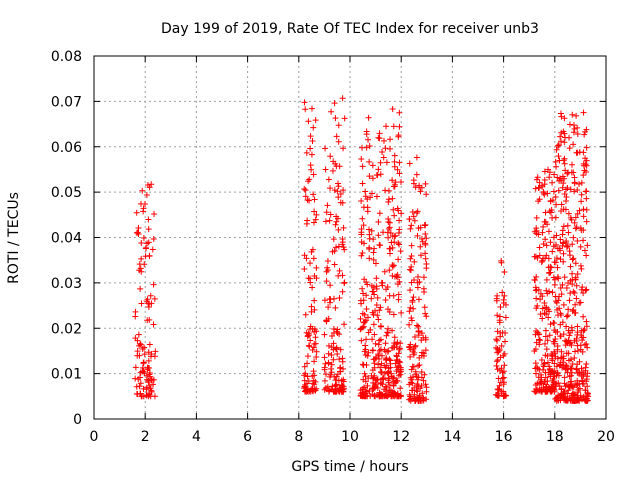 This screenshot has width=640, height=480. What do you see at coordinates (66, 57) in the screenshot?
I see `y-tick-label: 0.08` at bounding box center [66, 57].